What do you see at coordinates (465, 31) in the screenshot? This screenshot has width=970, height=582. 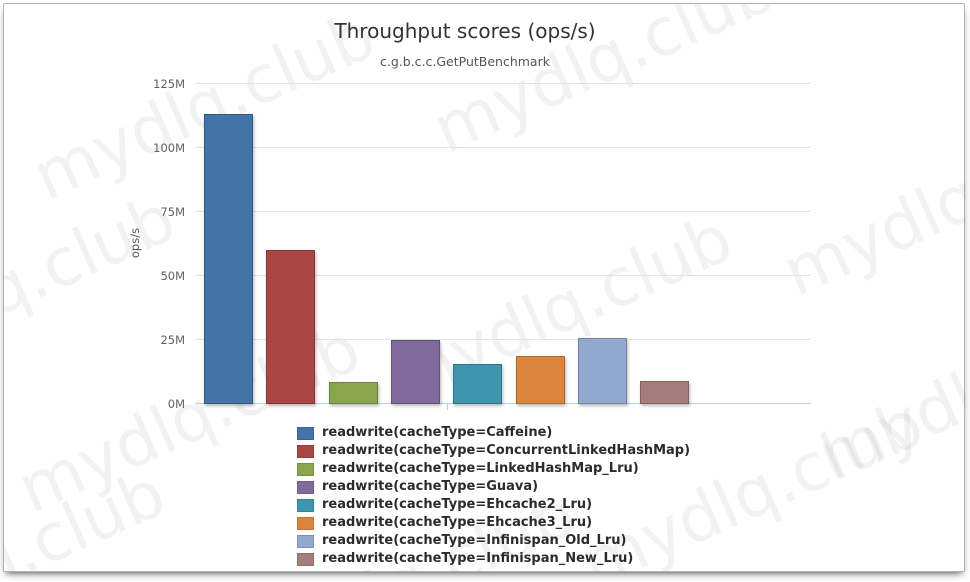 I see `chart-title: Throughput scores (ops/s)` at bounding box center [465, 31].